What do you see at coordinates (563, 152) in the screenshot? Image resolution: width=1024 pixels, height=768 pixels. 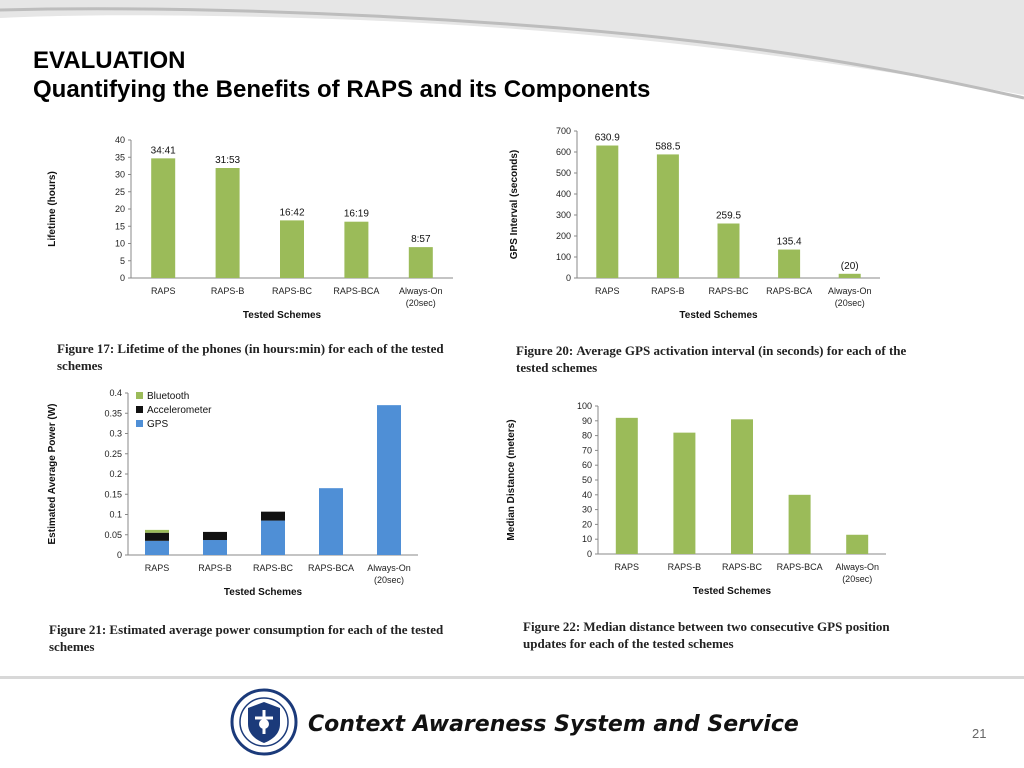 I see `y-tick-label: 600` at bounding box center [563, 152].